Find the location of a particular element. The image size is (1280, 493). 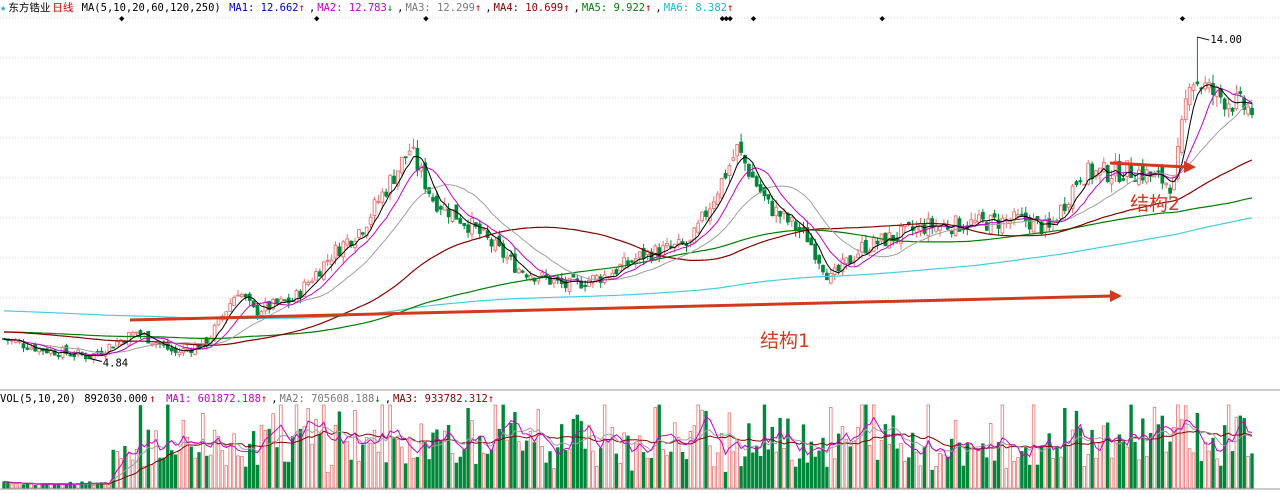

vol-ma1: MA1: 601872.188↑ is located at coordinates (217, 399).